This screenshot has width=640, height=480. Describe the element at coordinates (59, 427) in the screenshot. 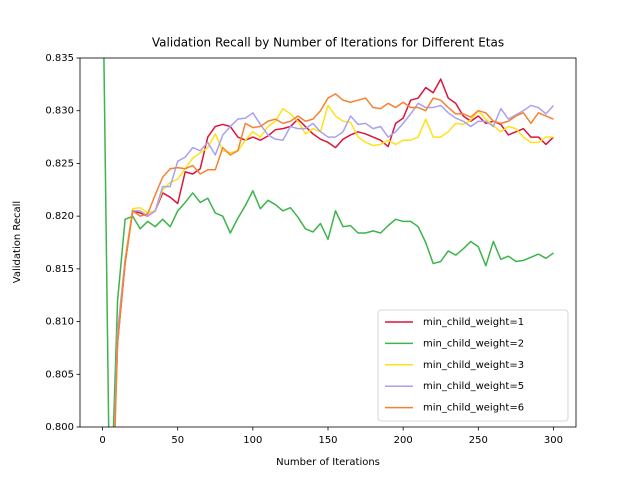

I see `y-tick-label: 0.800` at that location.